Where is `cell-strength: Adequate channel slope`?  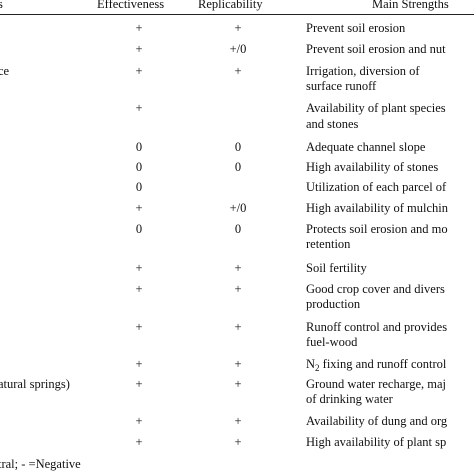
cell-strength: Adequate channel slope is located at coordinates (366, 147).